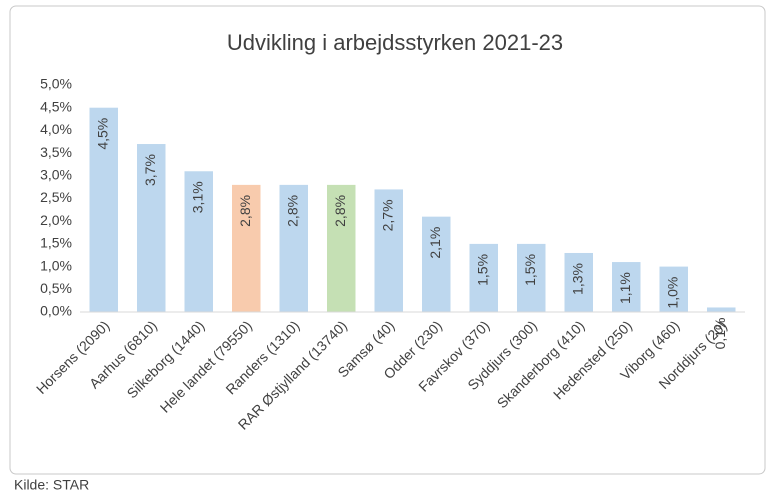  I want to click on y-tick-label: 3,0%, so click(56, 175).